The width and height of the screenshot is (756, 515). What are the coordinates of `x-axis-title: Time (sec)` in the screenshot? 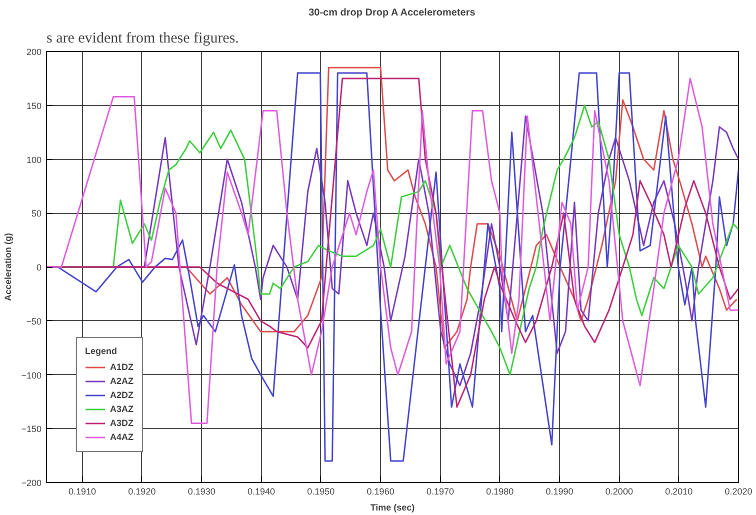 It's located at (392, 507).